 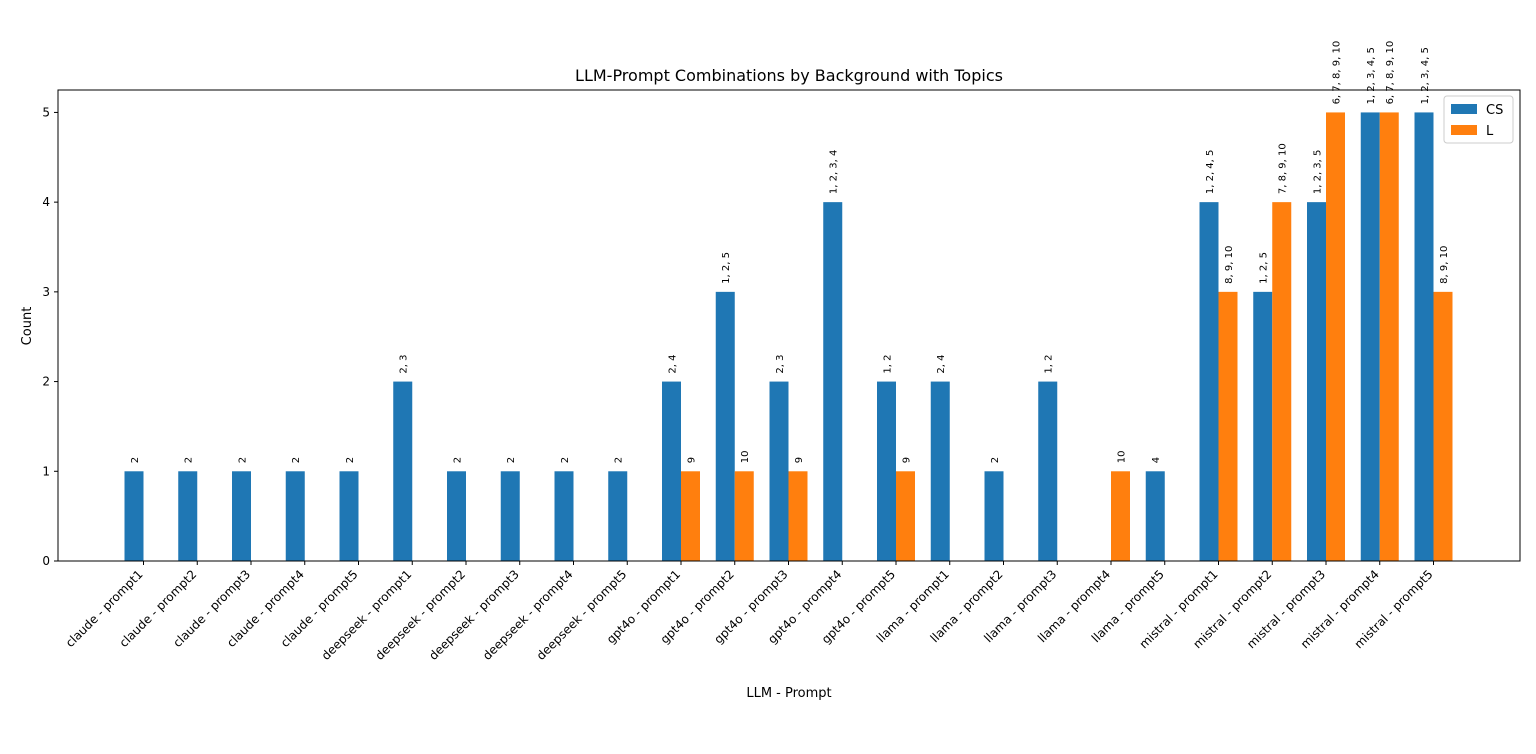 I want to click on y-tick-label: 3, so click(x=46, y=292).